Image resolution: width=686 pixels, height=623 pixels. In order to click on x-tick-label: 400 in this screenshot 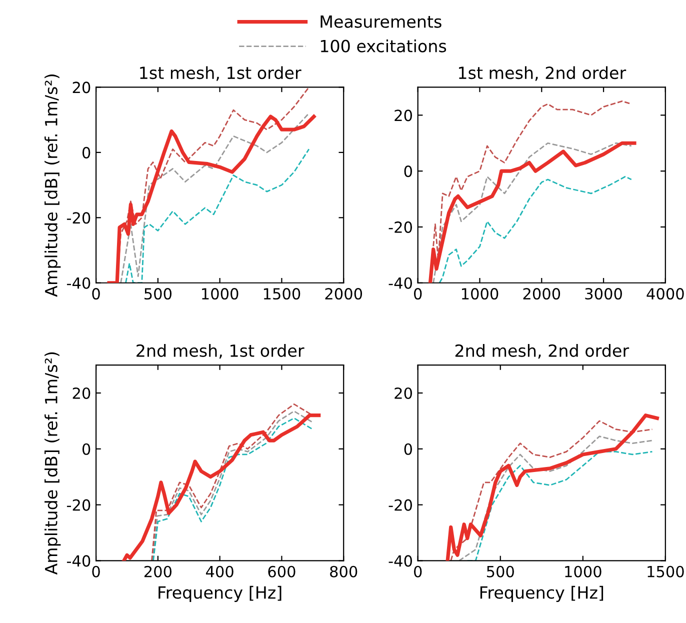, I will do `click(220, 572)`.